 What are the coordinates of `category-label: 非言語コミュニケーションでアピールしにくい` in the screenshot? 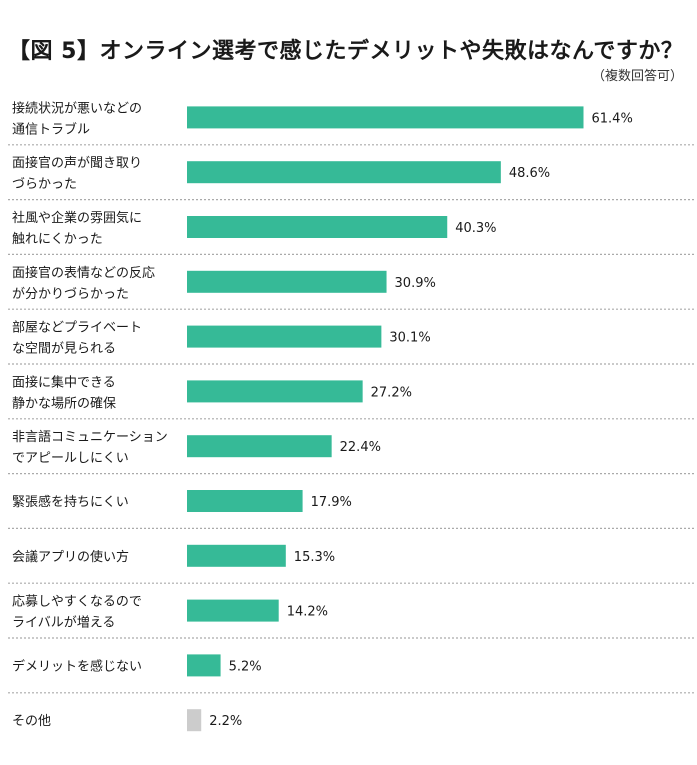 It's located at (90, 447).